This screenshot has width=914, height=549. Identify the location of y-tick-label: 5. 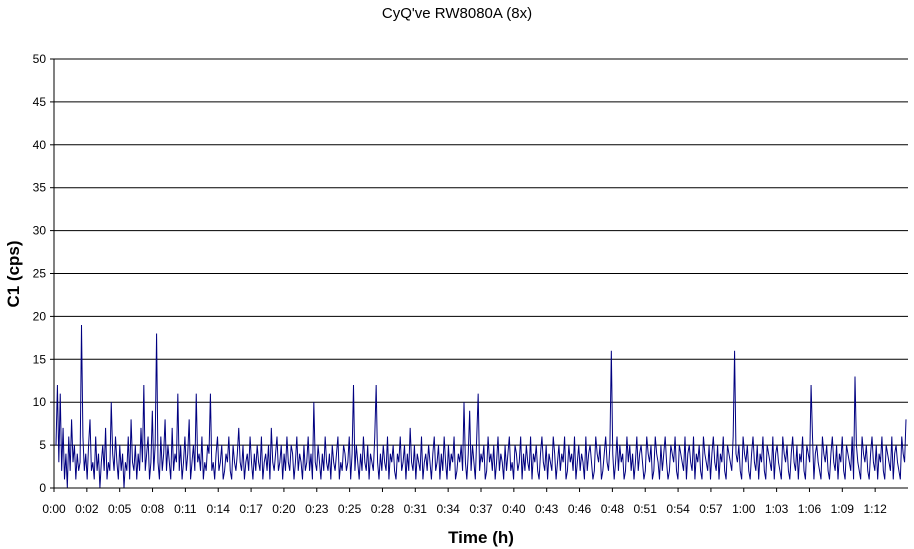
(42, 445).